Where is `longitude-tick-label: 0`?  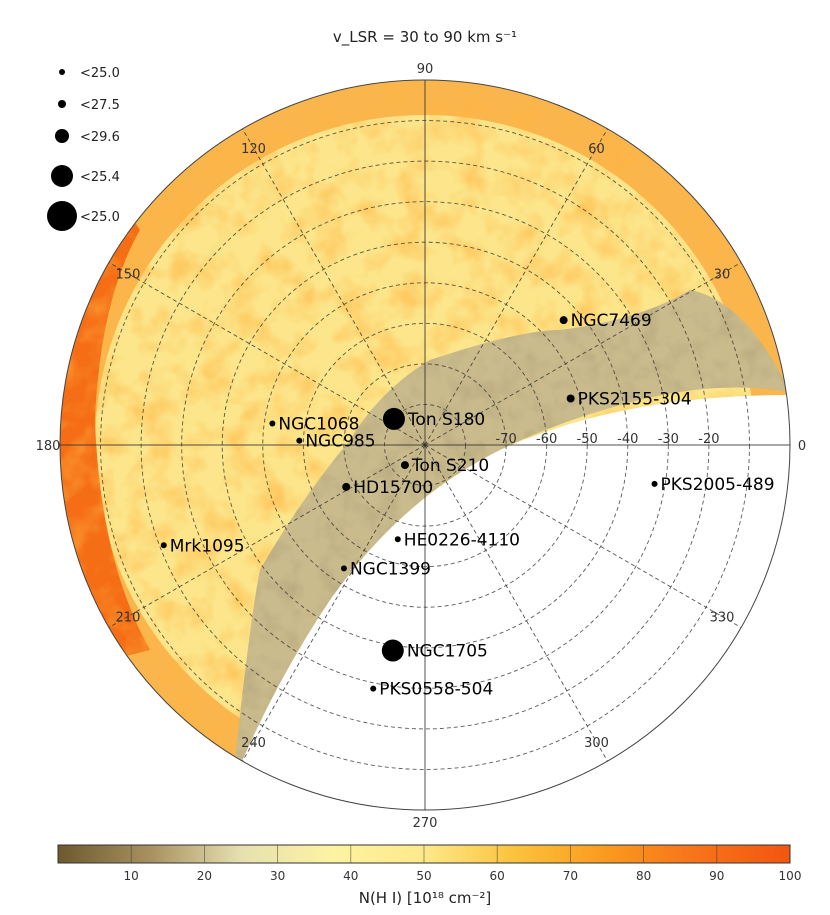
longitude-tick-label: 0 is located at coordinates (802, 446).